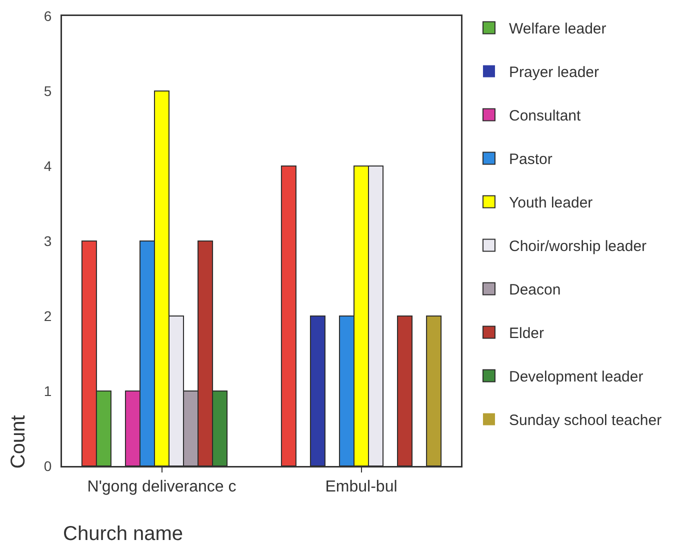 Image resolution: width=679 pixels, height=546 pixels. What do you see at coordinates (534, 290) in the screenshot?
I see `legend-label: Deacon` at bounding box center [534, 290].